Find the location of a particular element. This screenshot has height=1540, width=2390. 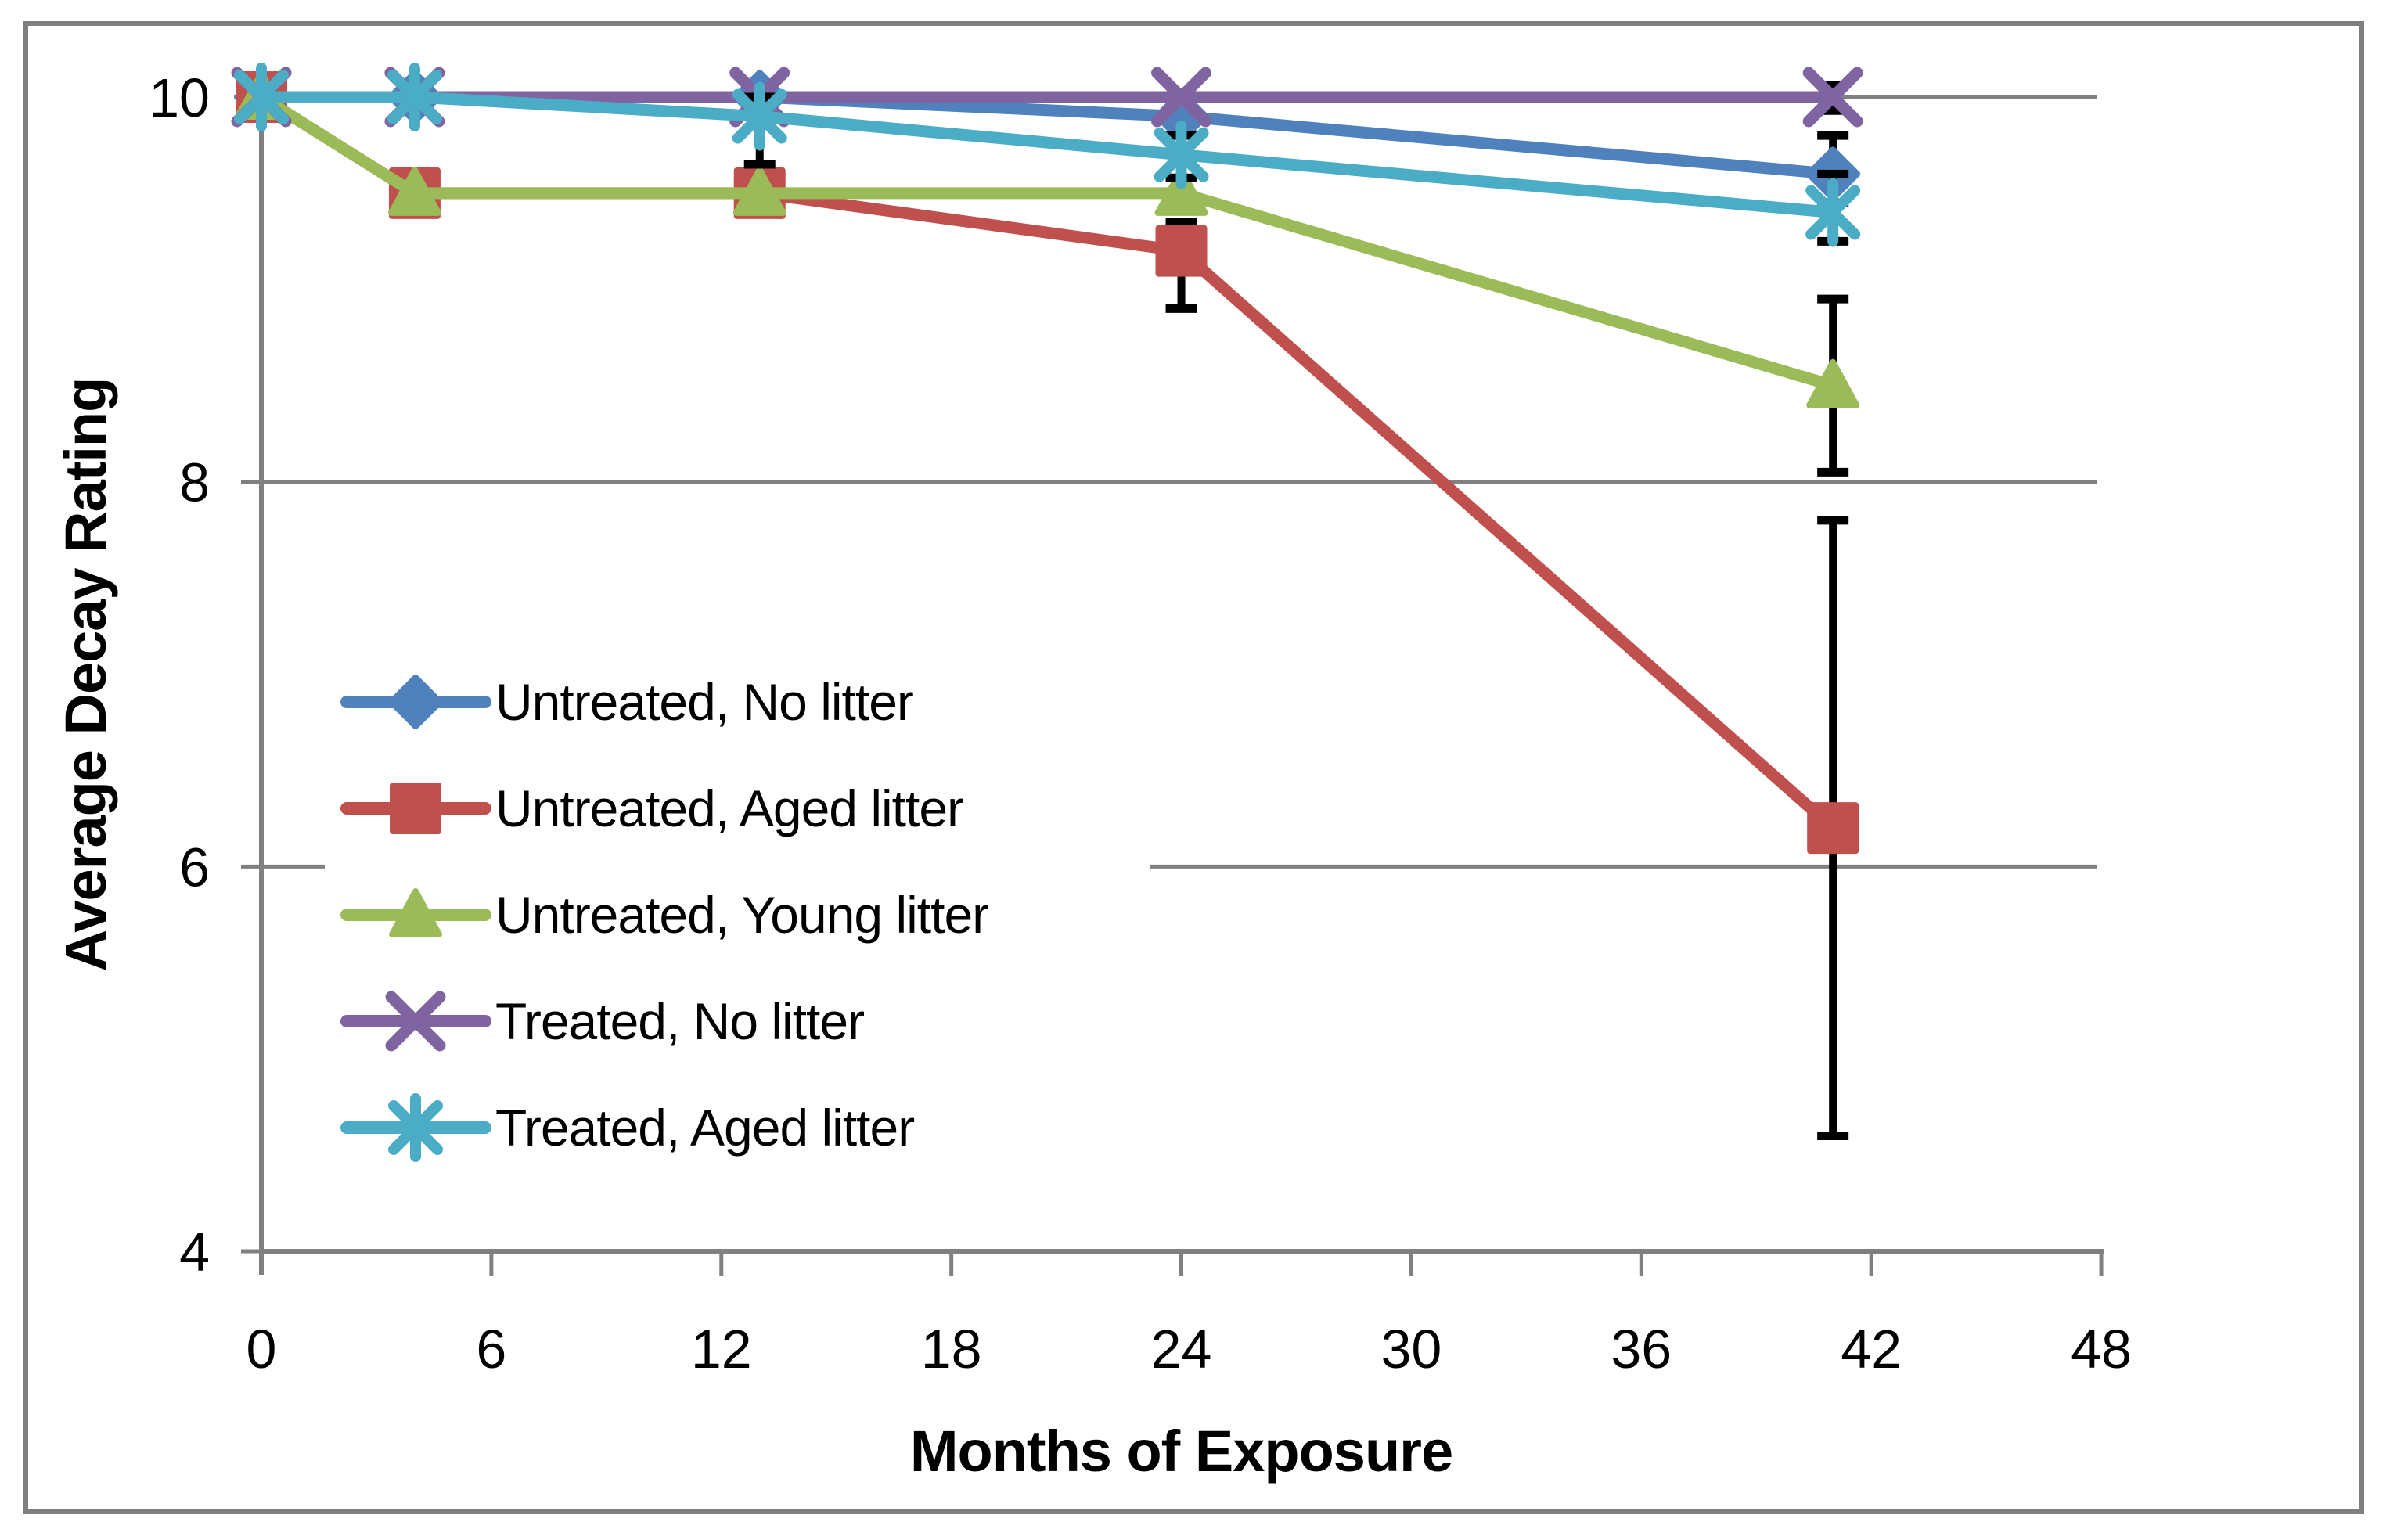

x-axis-title: Months of Exposure is located at coordinates (1181, 1451).